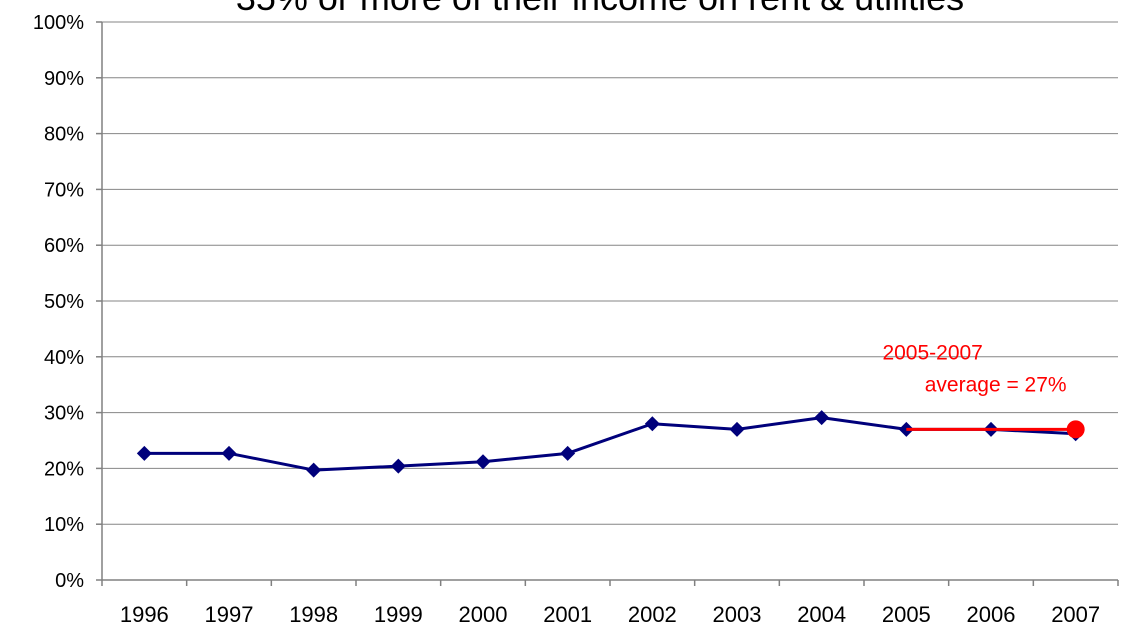 The height and width of the screenshot is (640, 1124). I want to click on x-tick-label: 2001, so click(567, 614).